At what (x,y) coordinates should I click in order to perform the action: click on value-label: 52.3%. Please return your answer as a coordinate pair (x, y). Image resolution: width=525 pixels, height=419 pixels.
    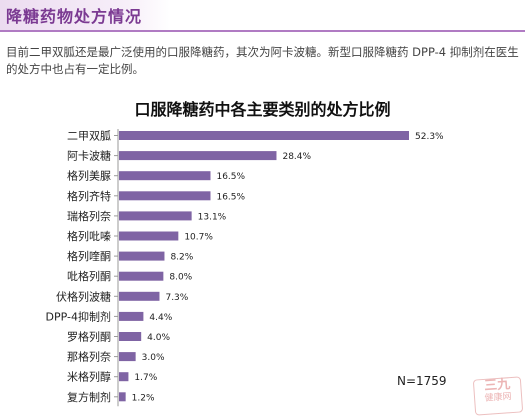
    Looking at the image, I should click on (429, 137).